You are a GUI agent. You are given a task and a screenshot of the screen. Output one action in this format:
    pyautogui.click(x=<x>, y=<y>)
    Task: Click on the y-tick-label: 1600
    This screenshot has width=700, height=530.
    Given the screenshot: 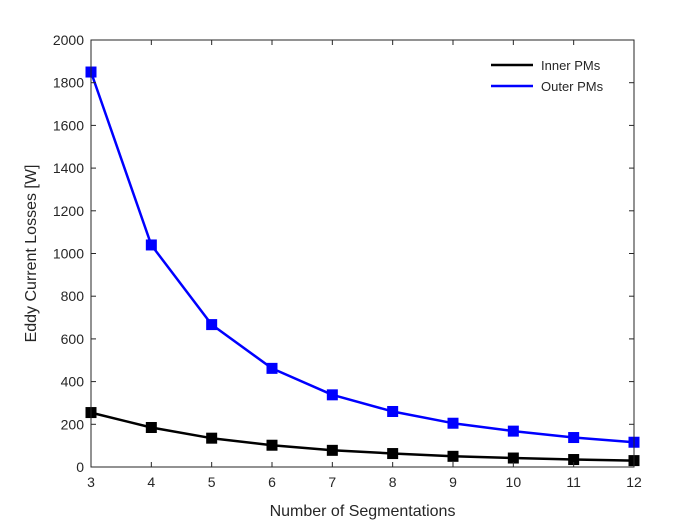 What is the action you would take?
    pyautogui.click(x=68, y=125)
    